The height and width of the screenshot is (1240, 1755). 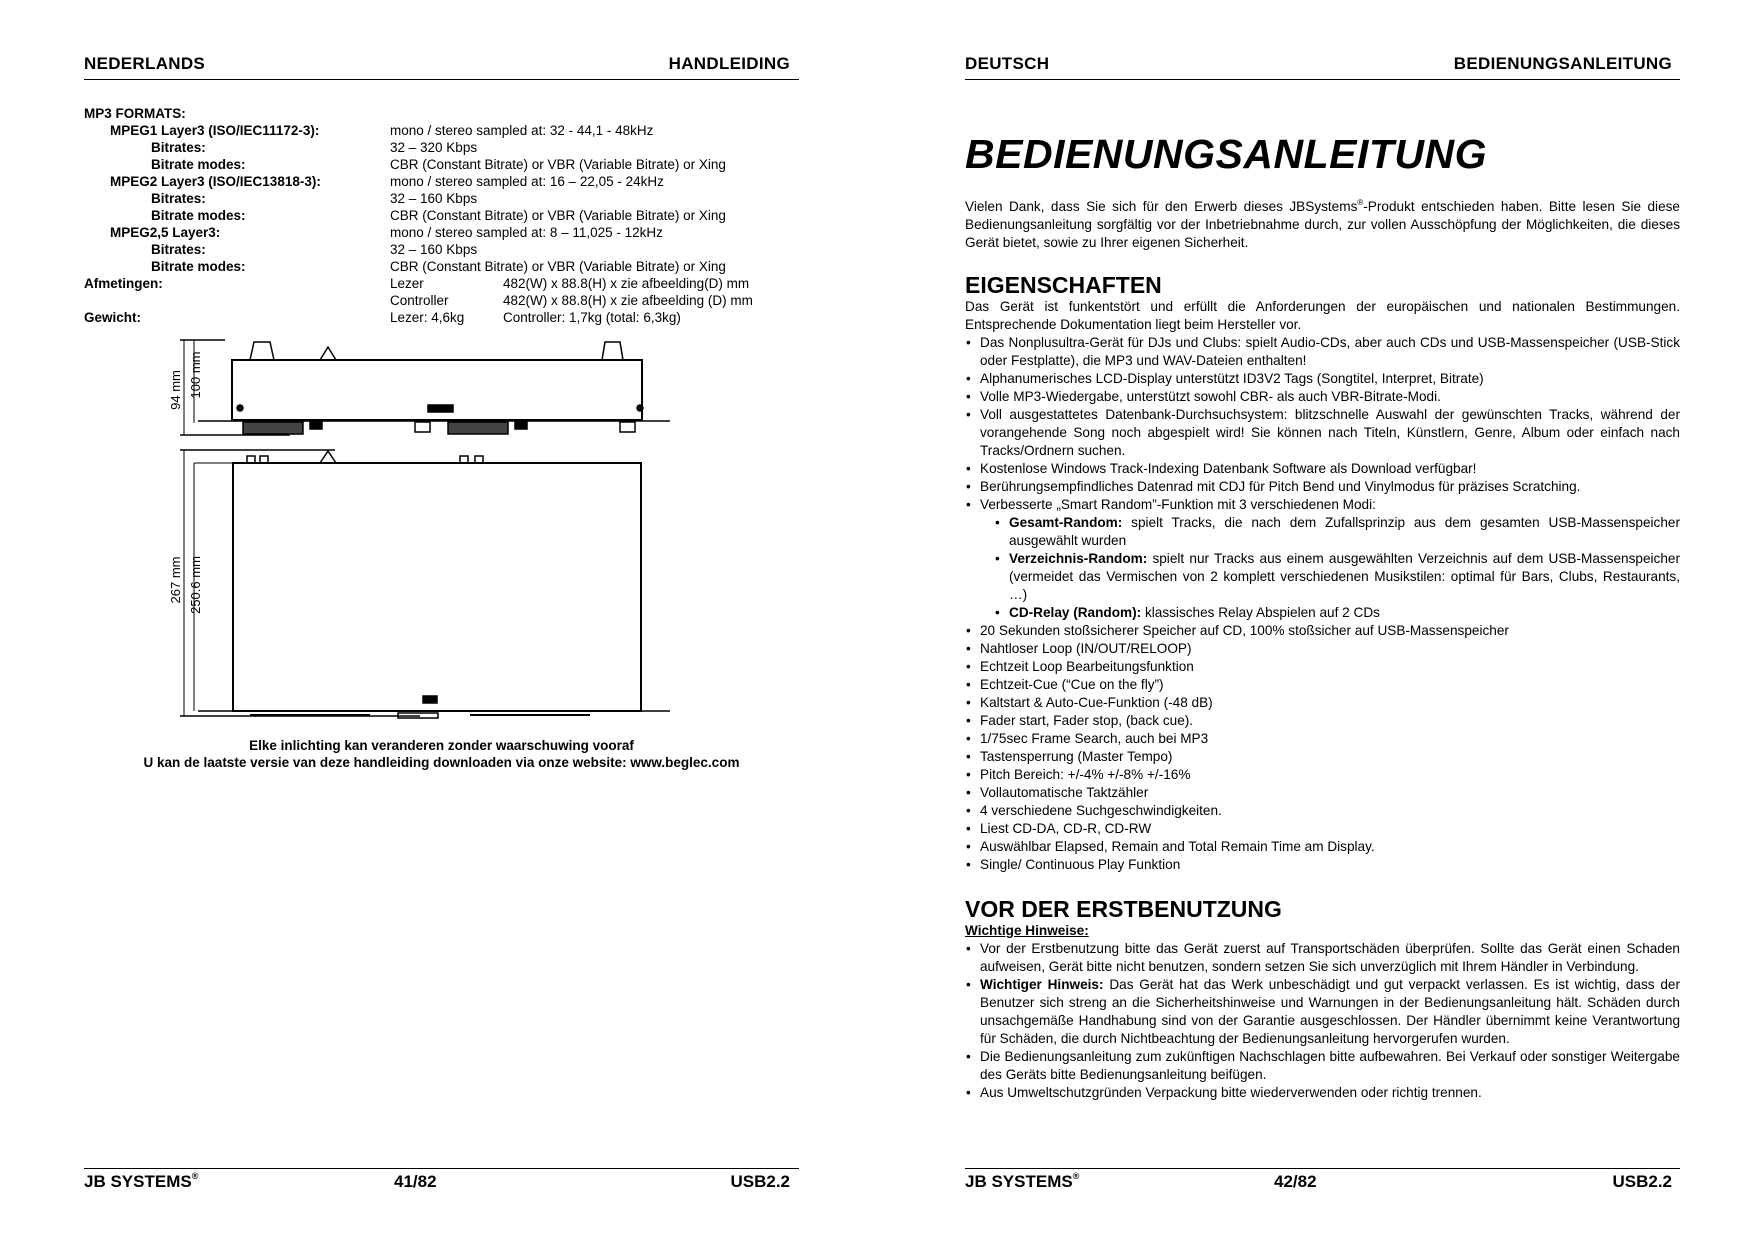 I want to click on spec-row: Bitrates: 32 – 320 Kbps, so click(x=444, y=147).